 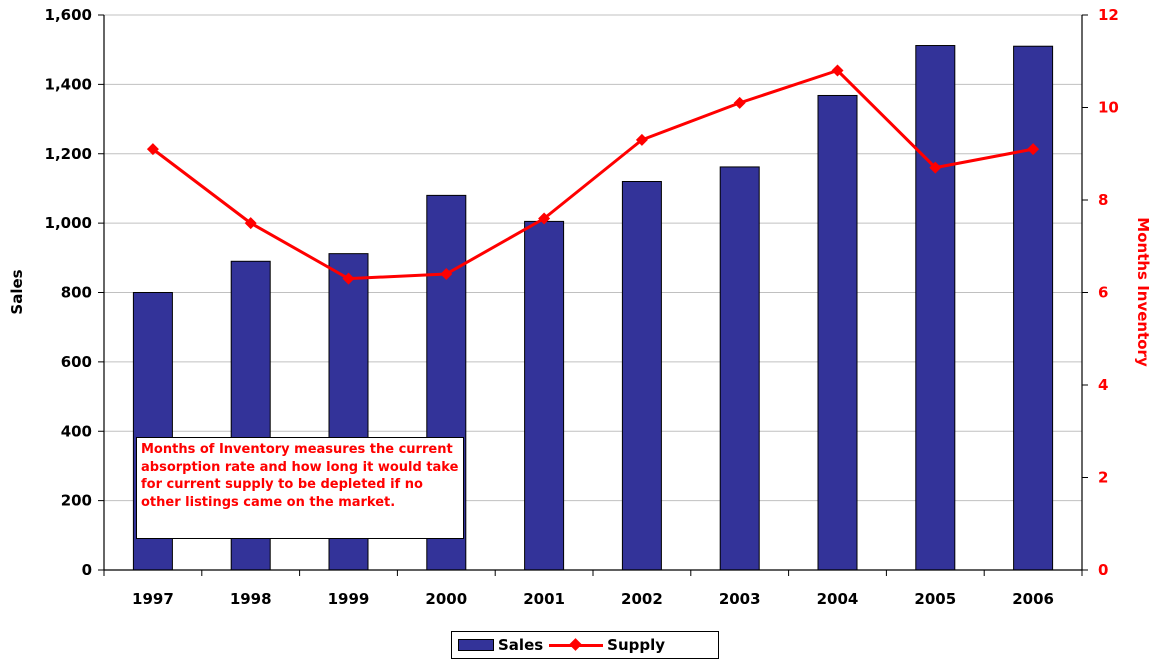 I want to click on y2-tick-label: 8, so click(x=1103, y=200).